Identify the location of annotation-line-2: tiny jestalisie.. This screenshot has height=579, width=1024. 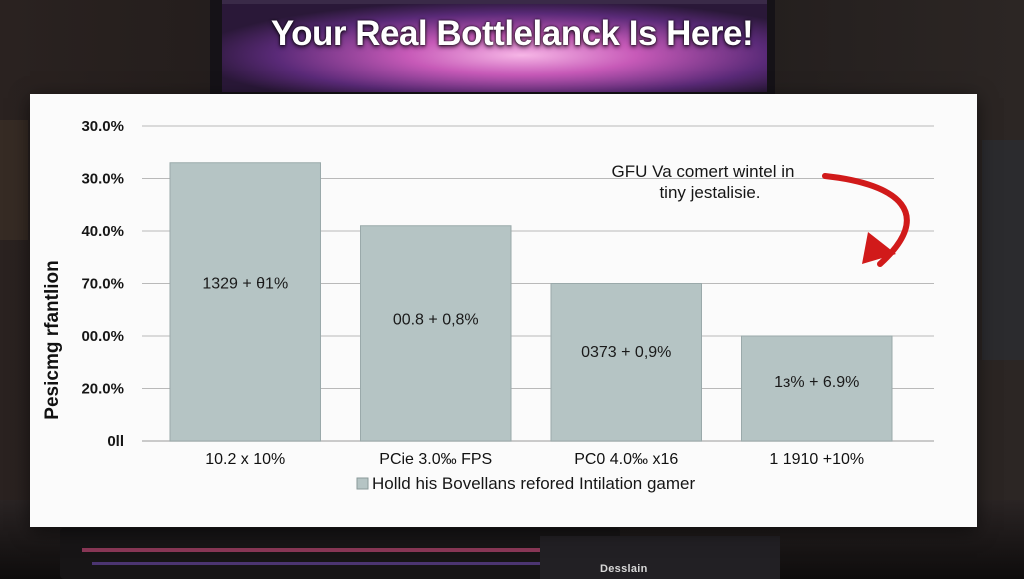
(709, 192).